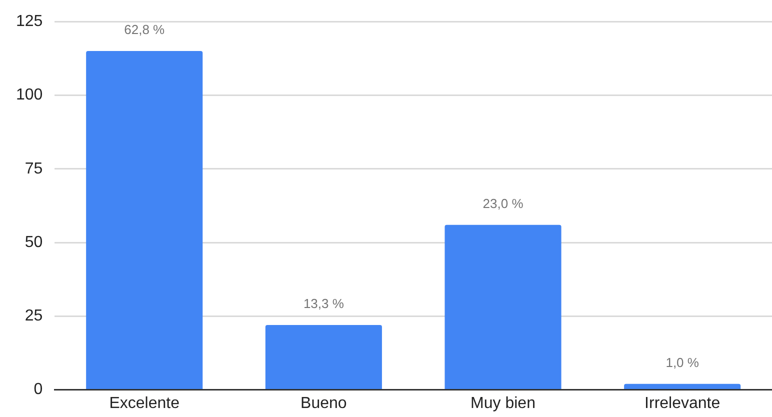 Image resolution: width=772 pixels, height=417 pixels. Describe the element at coordinates (145, 30) in the screenshot. I see `annotation: 62,8 %` at that location.